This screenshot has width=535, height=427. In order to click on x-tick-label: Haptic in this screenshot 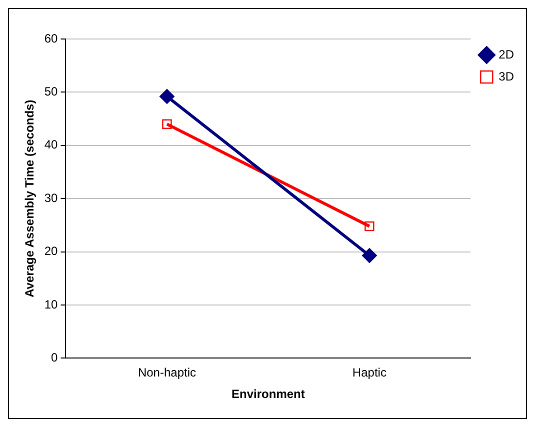, I will do `click(369, 373)`.